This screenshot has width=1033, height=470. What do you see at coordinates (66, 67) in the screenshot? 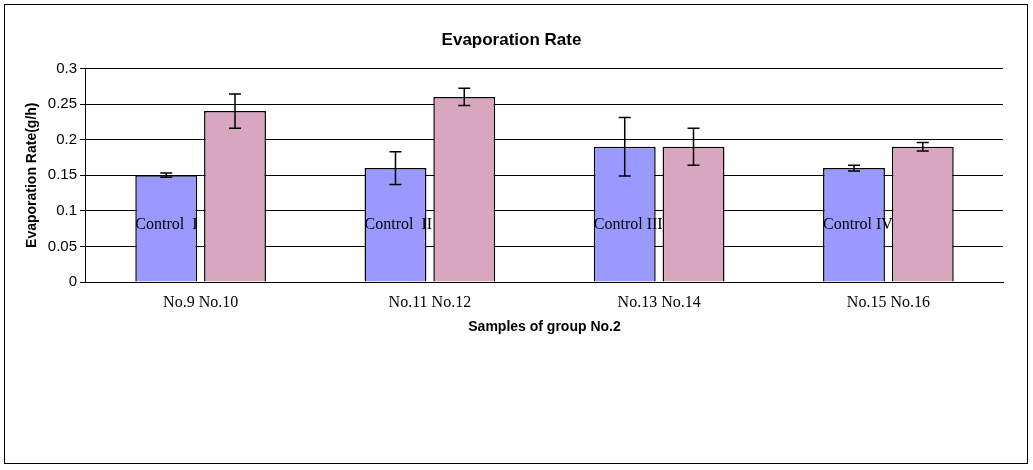
I see `y-tick-label: 0.3` at bounding box center [66, 67].